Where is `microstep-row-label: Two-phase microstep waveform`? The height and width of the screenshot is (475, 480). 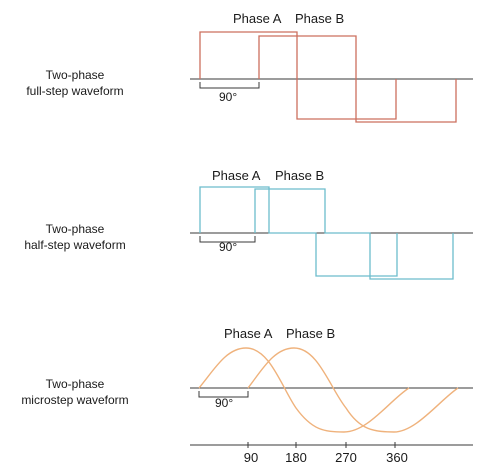 microstep-row-label: Two-phase microstep waveform is located at coordinates (75, 392).